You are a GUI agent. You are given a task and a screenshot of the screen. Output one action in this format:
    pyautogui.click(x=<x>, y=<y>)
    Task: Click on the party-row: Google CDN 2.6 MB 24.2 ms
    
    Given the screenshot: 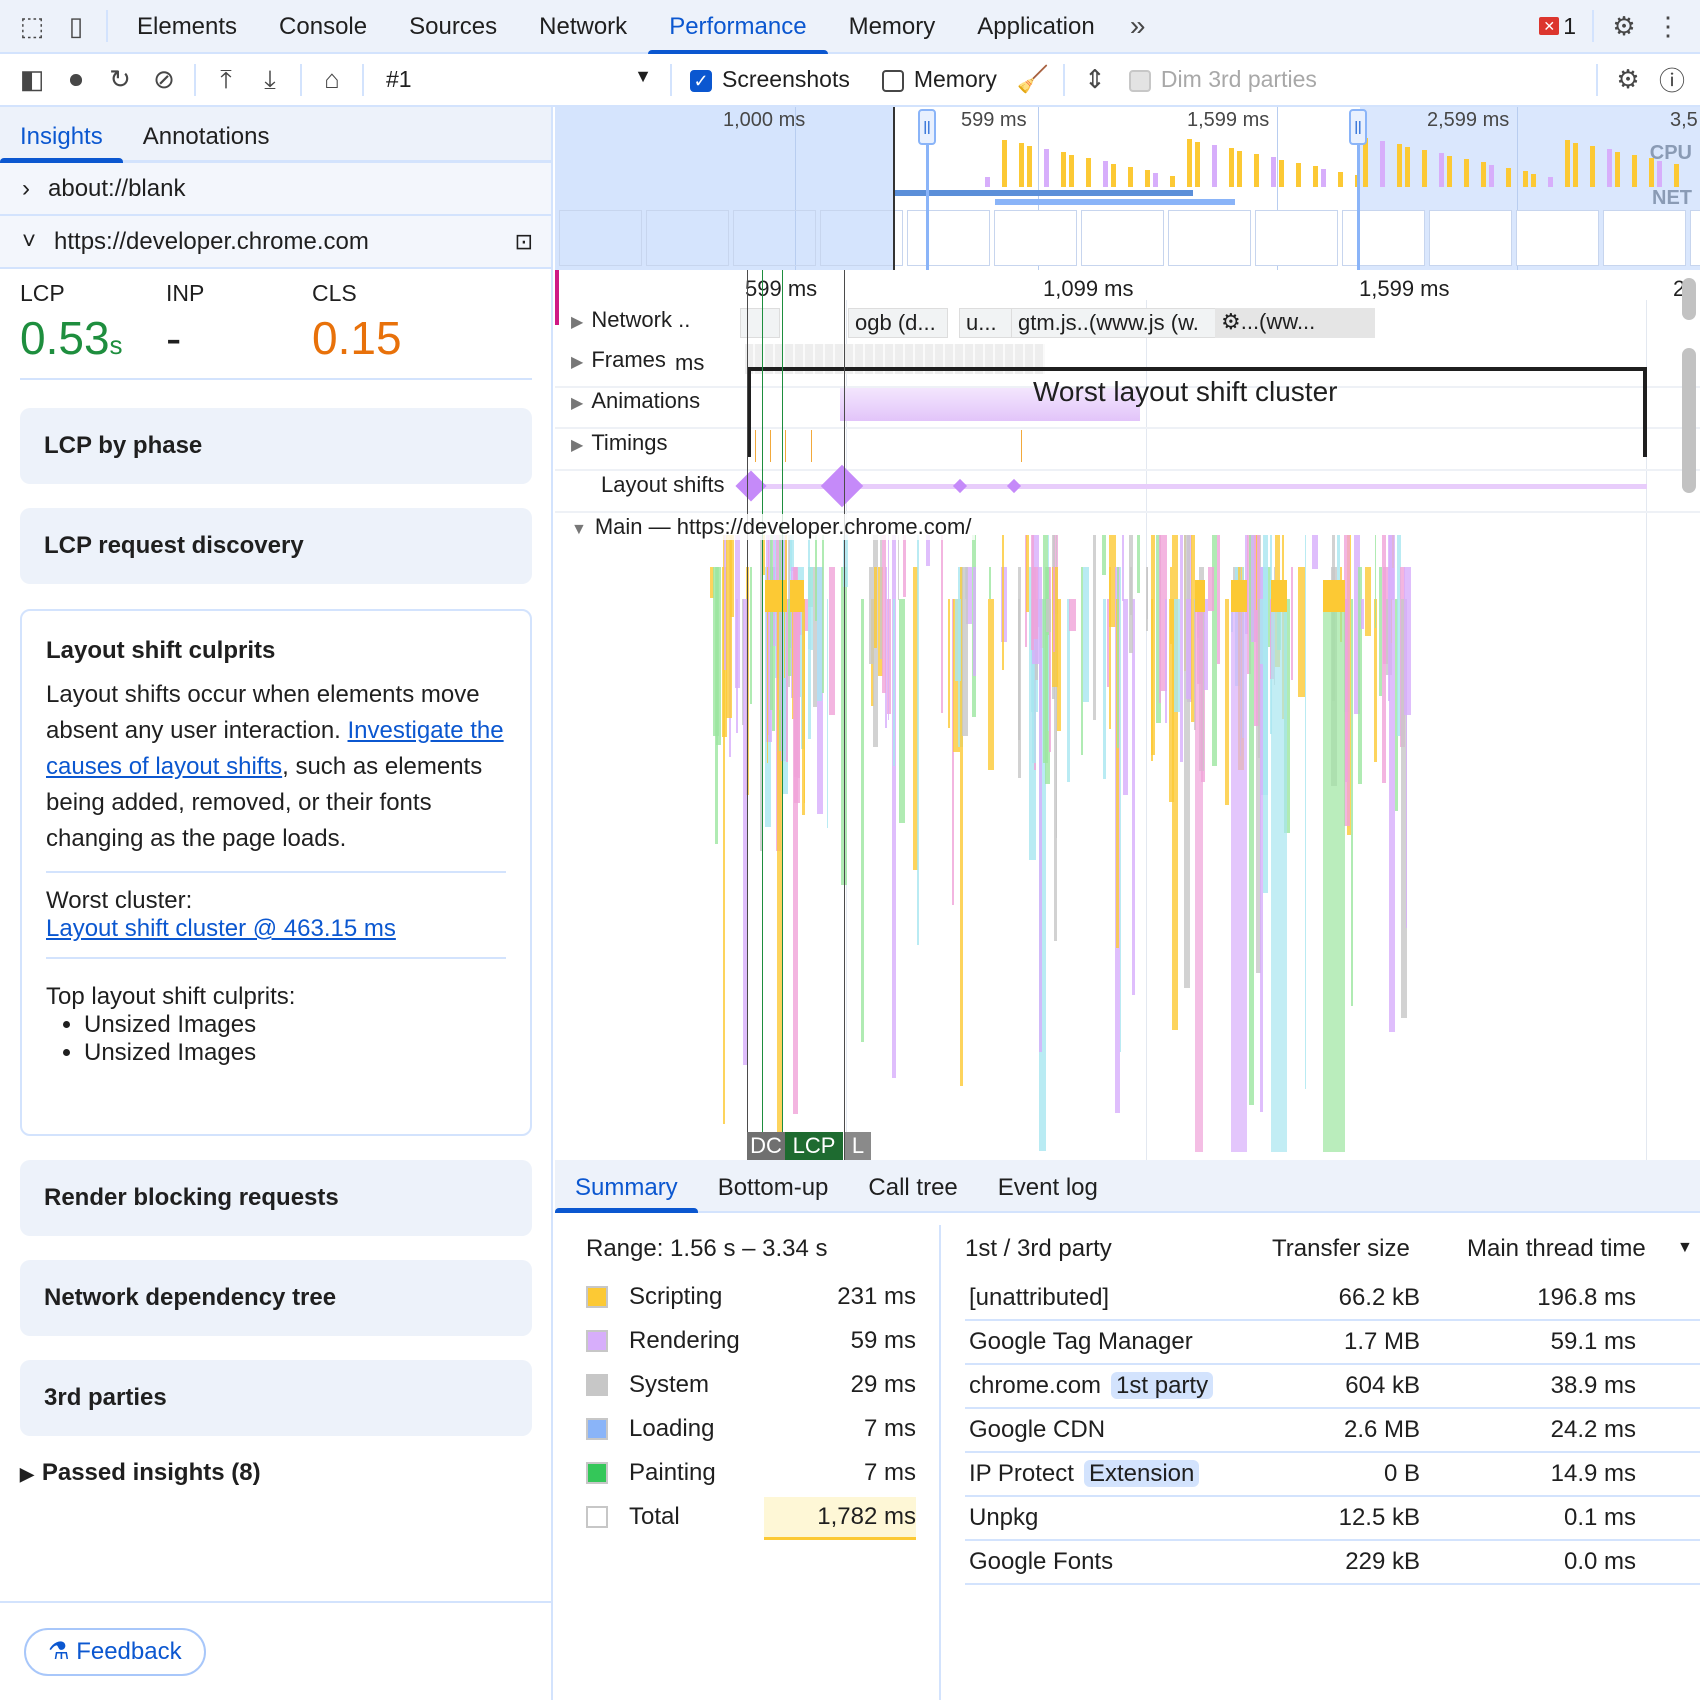 What is the action you would take?
    pyautogui.click(x=1332, y=1431)
    